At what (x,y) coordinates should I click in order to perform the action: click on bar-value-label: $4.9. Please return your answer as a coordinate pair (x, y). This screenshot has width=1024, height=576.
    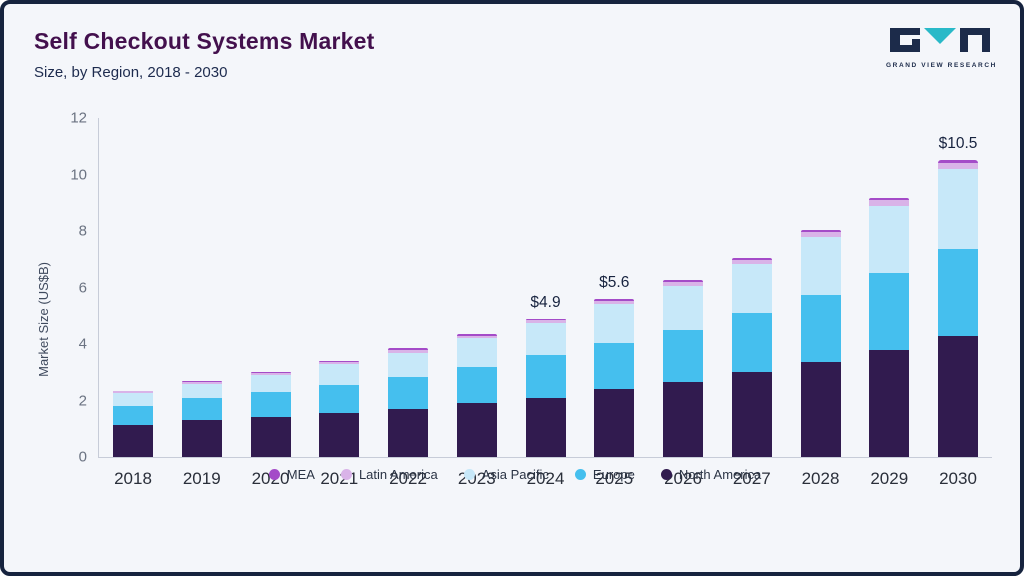
    Looking at the image, I should click on (545, 302).